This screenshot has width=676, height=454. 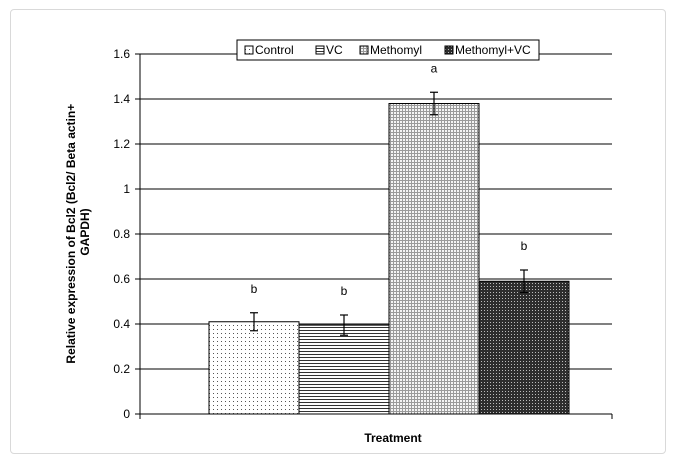 I want to click on legend-box, so click(x=388, y=50).